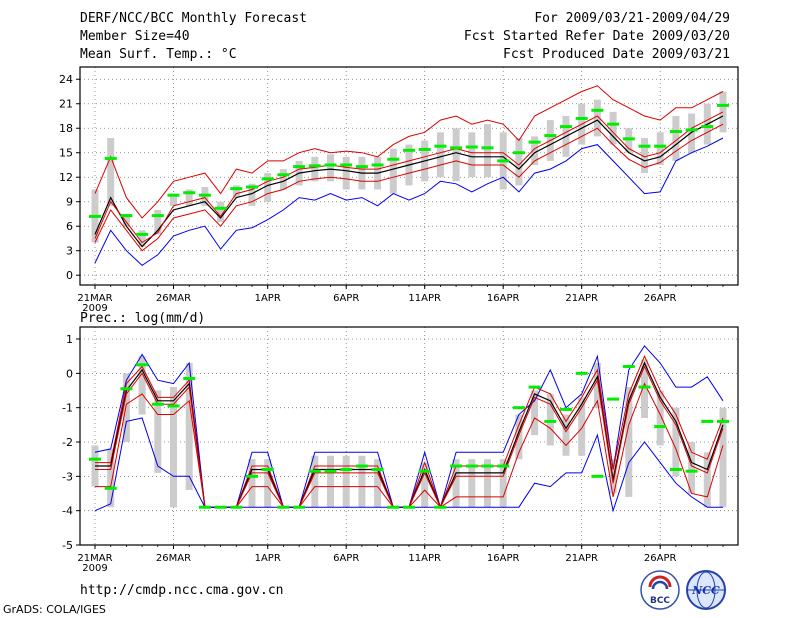 The height and width of the screenshot is (618, 800). What do you see at coordinates (67, 545) in the screenshot?
I see `prec-ytick-label: -5` at bounding box center [67, 545].